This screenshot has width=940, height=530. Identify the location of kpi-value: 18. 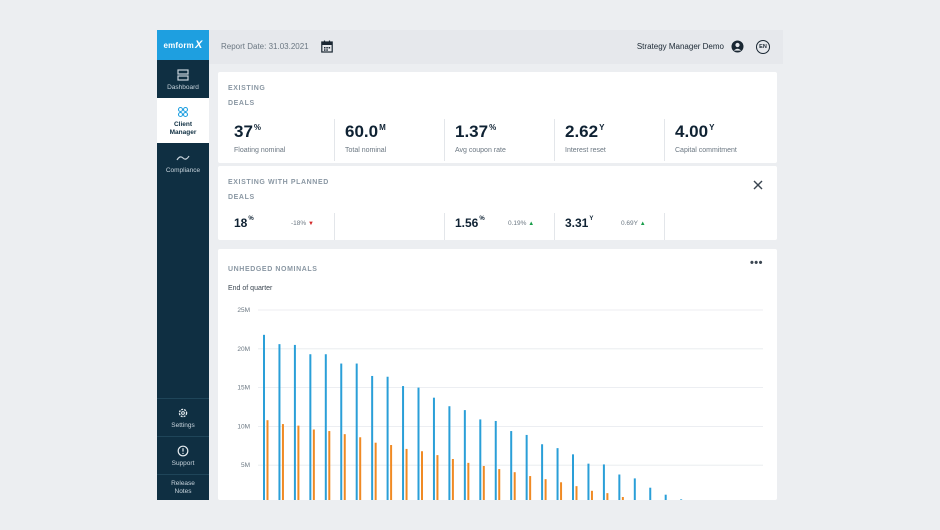
(241, 223).